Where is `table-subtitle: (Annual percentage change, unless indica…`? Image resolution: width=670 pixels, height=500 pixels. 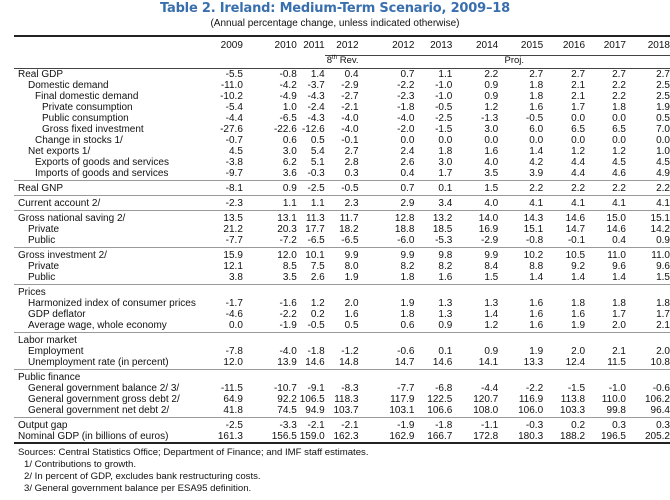 table-subtitle: (Annual percentage change, unless indica… is located at coordinates (335, 23).